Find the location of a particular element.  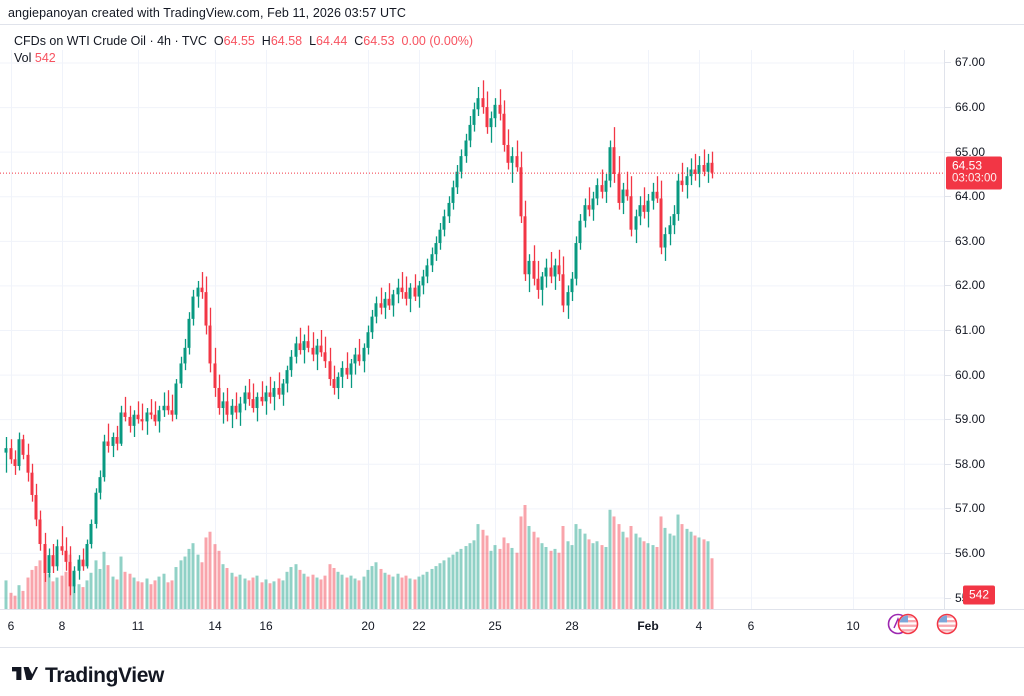

volume-value-badge: 542 is located at coordinates (979, 595).